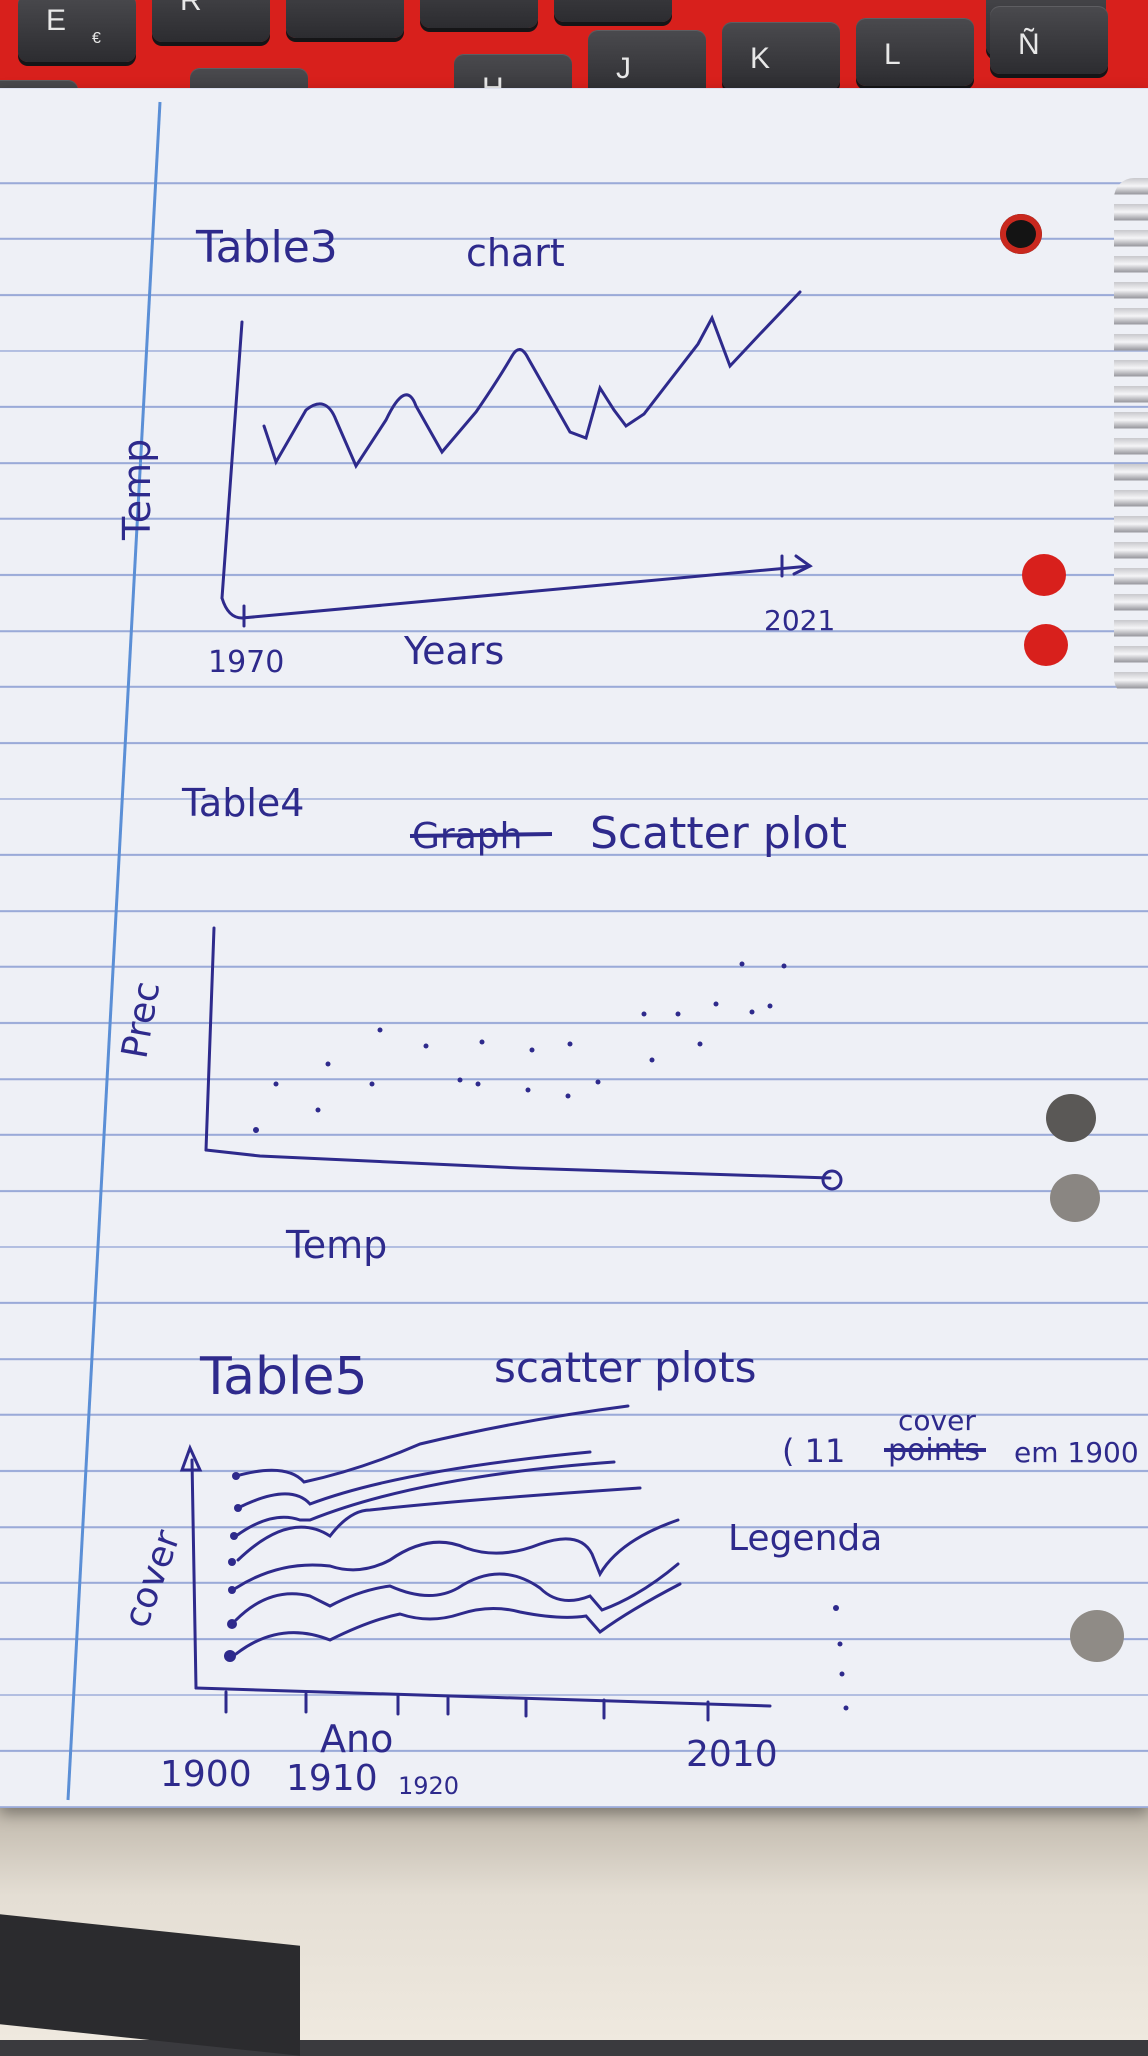  Describe the element at coordinates (194, 1574) in the screenshot. I see `table5-y-axis` at that location.